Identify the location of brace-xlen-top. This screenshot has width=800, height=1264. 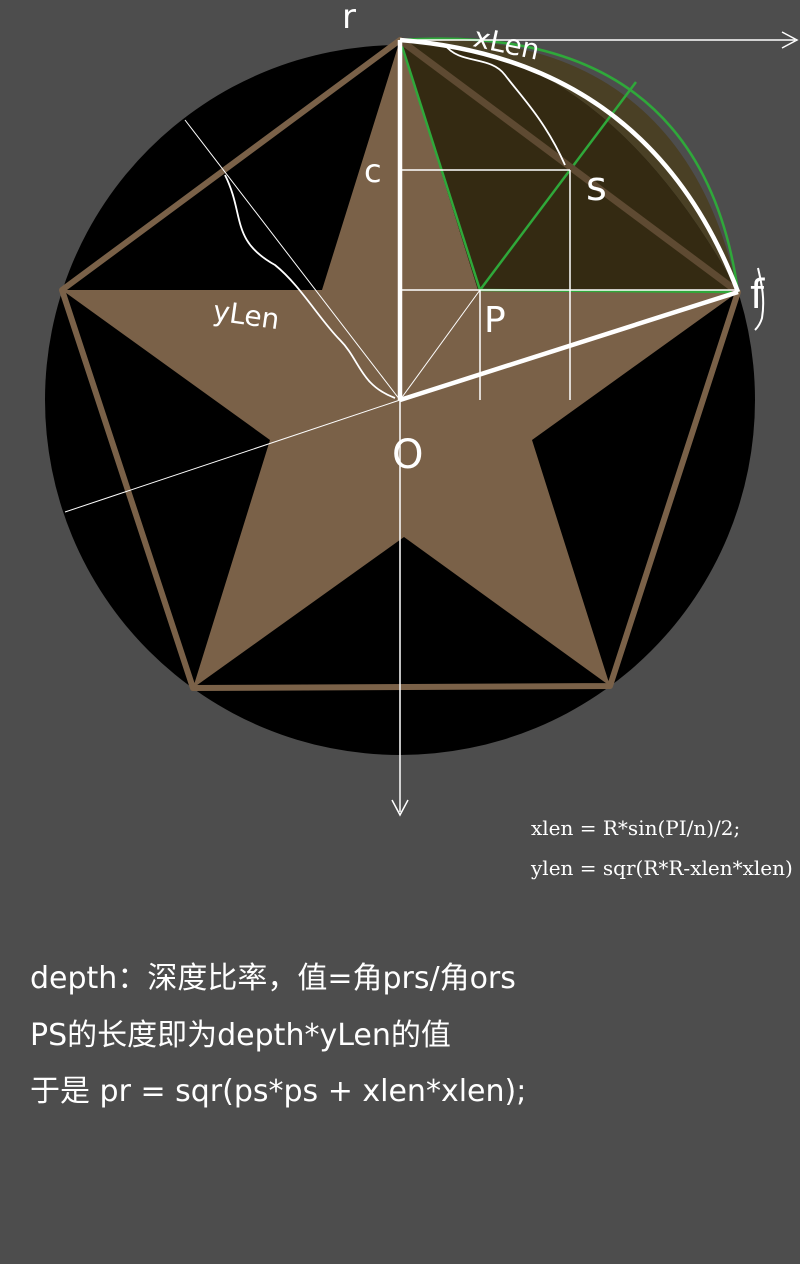
(505, 105).